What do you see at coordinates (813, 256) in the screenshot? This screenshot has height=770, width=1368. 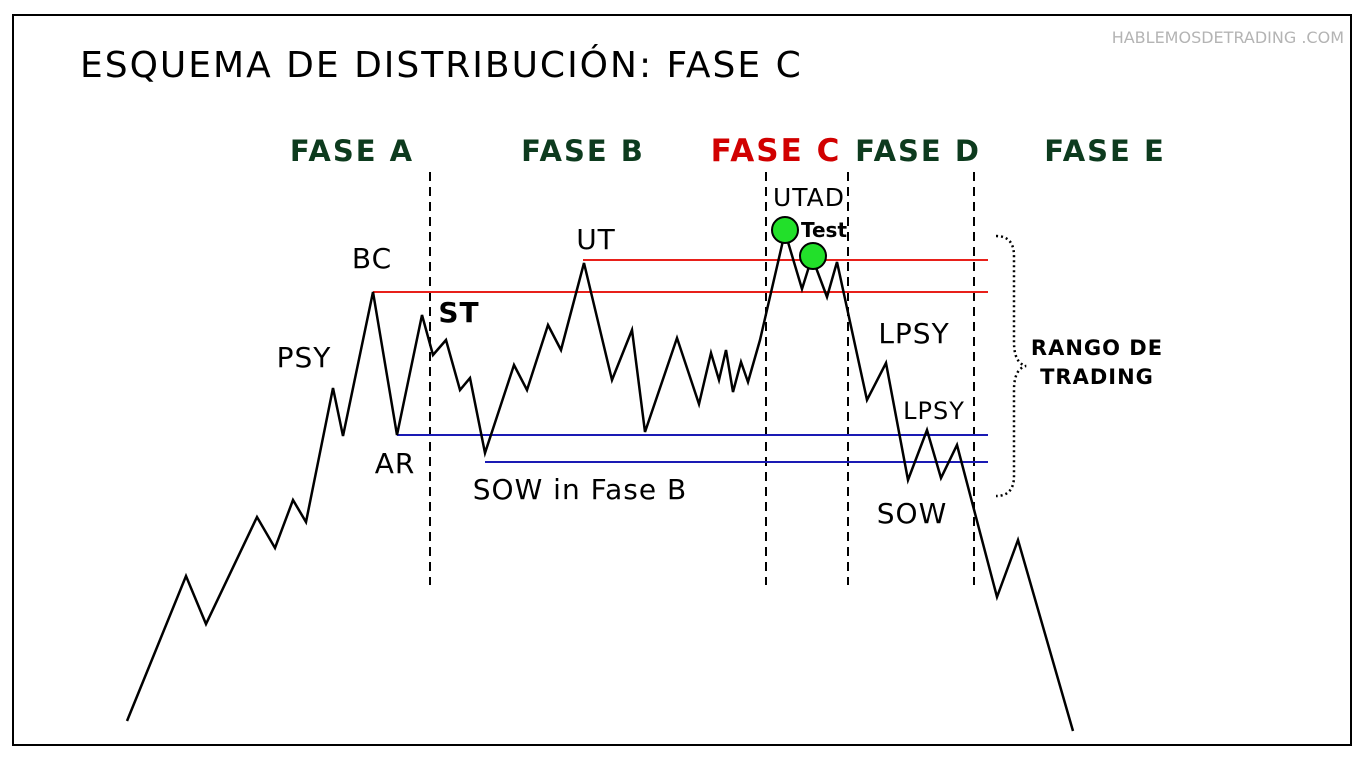 I see `test-marker` at bounding box center [813, 256].